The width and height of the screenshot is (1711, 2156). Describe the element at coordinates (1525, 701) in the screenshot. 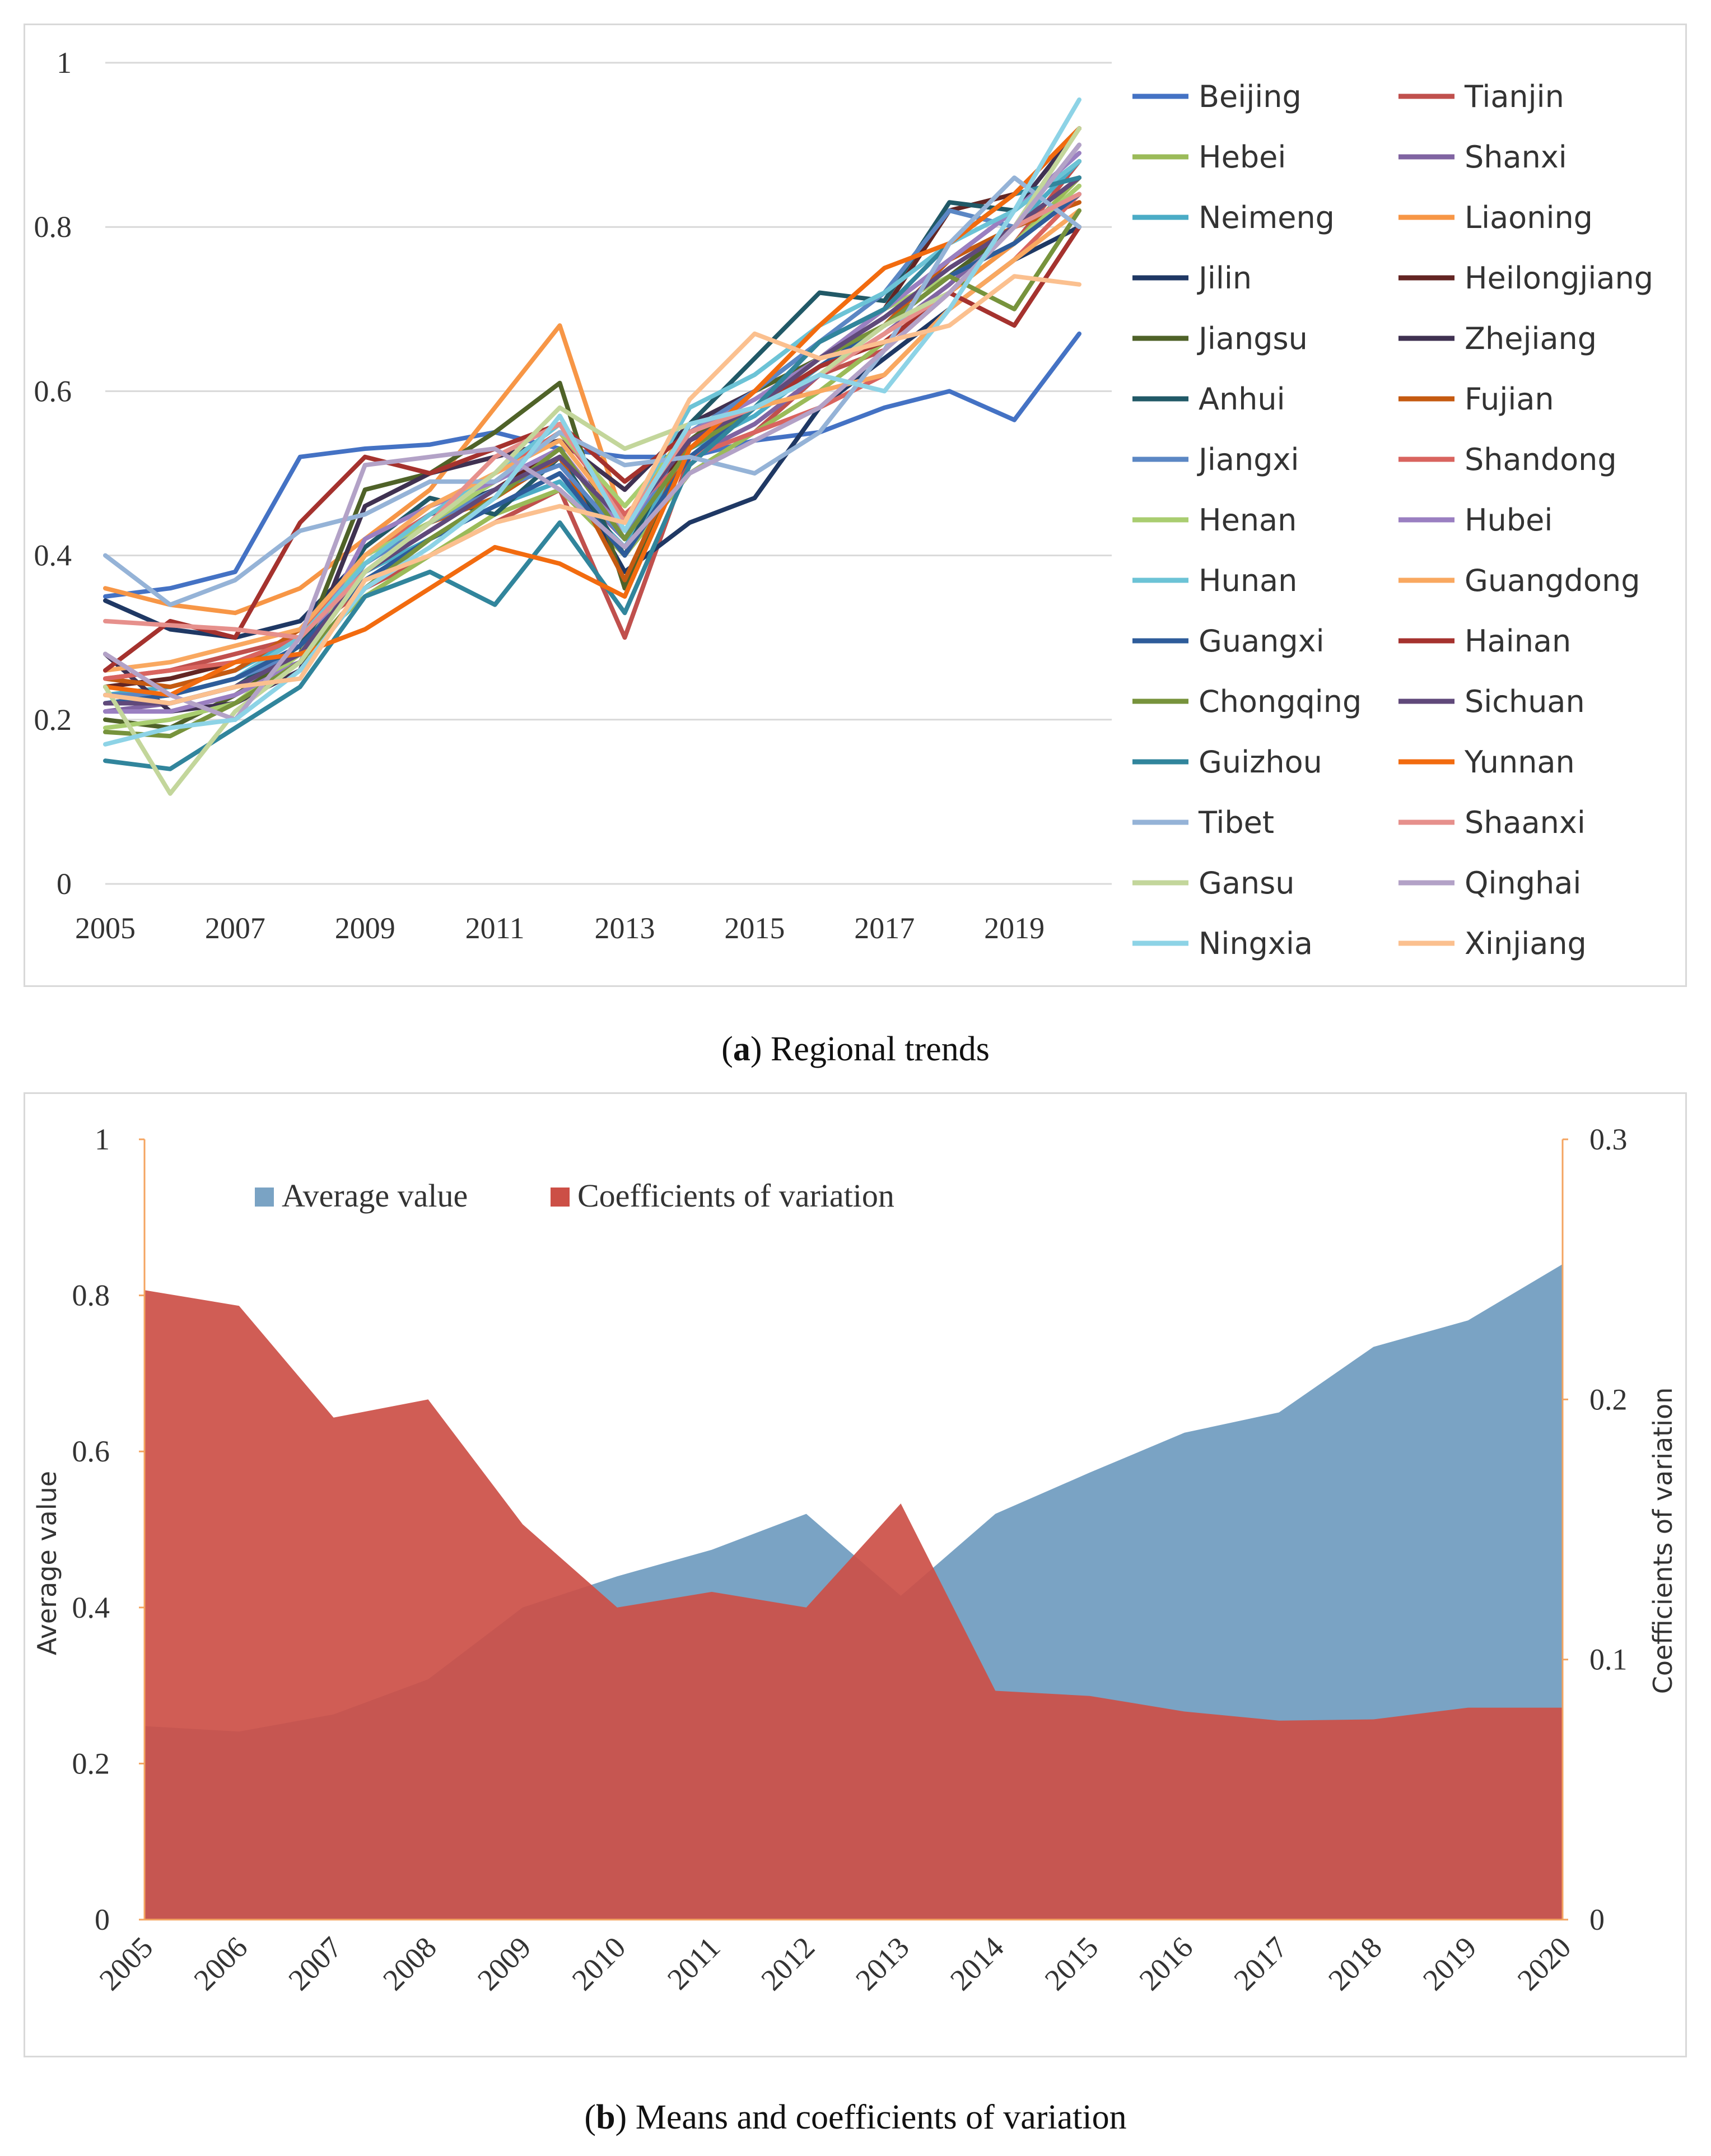

I see `legend-label: Sichuan` at that location.